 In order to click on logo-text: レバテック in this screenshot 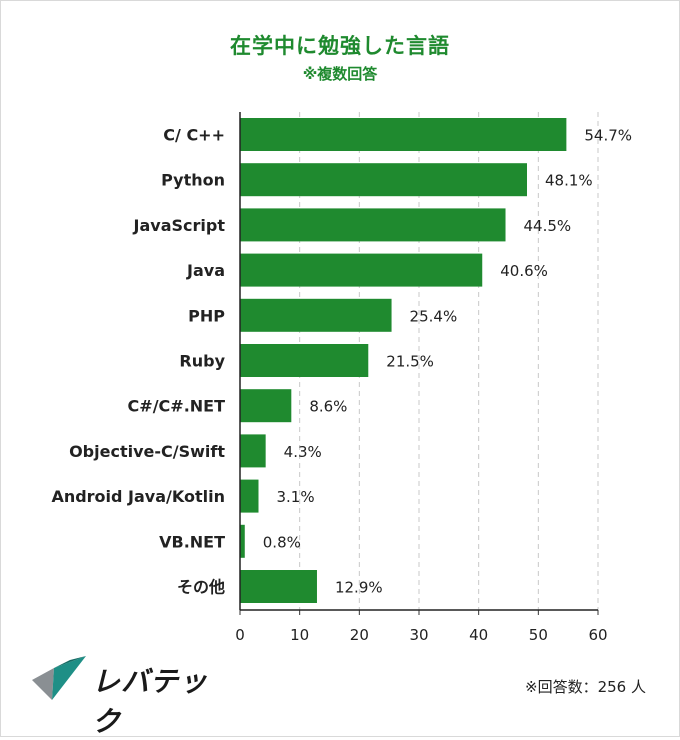, I will do `click(150, 701)`.